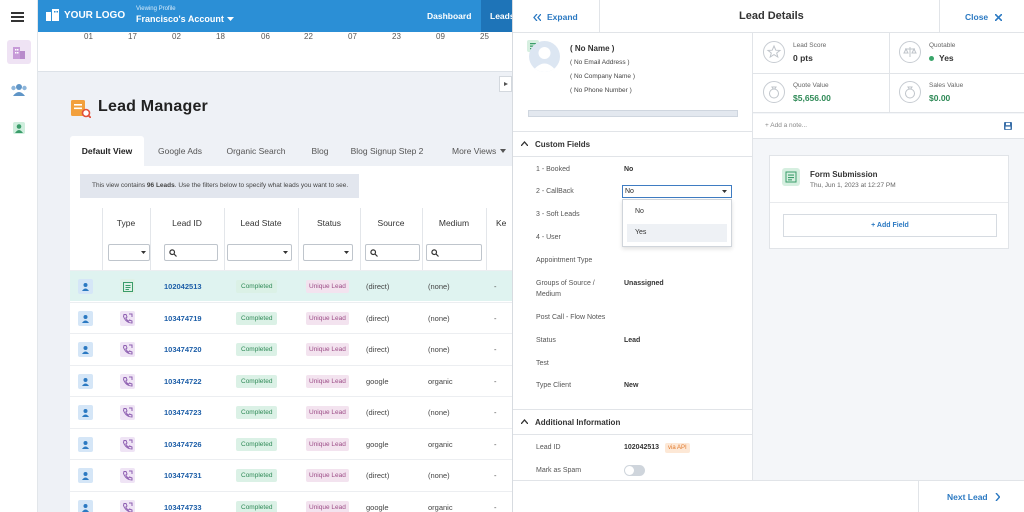 The height and width of the screenshot is (512, 1024). I want to click on add-field-button: + Add Field, so click(890, 225).